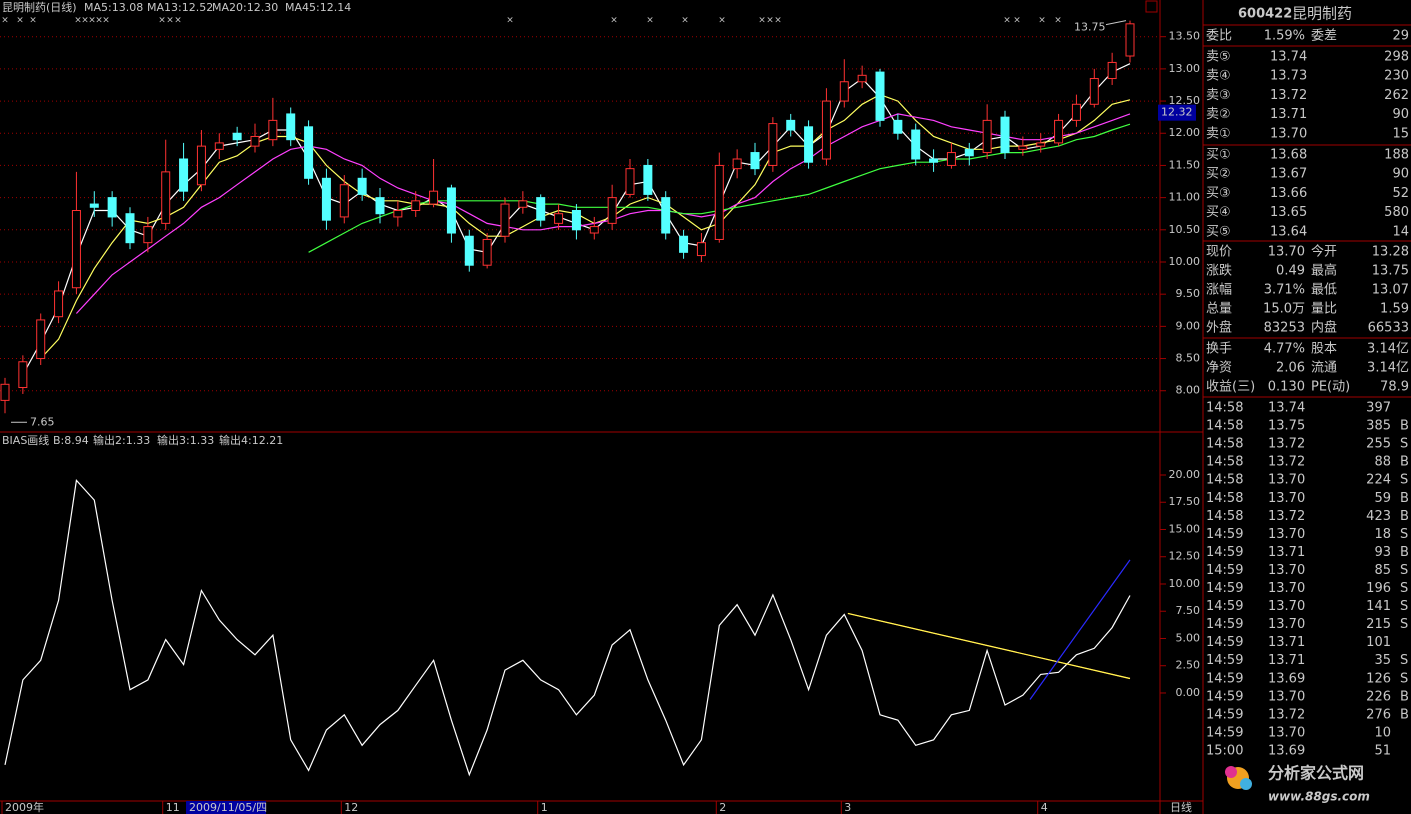  I want to click on order-volume: 52, so click(1400, 193).